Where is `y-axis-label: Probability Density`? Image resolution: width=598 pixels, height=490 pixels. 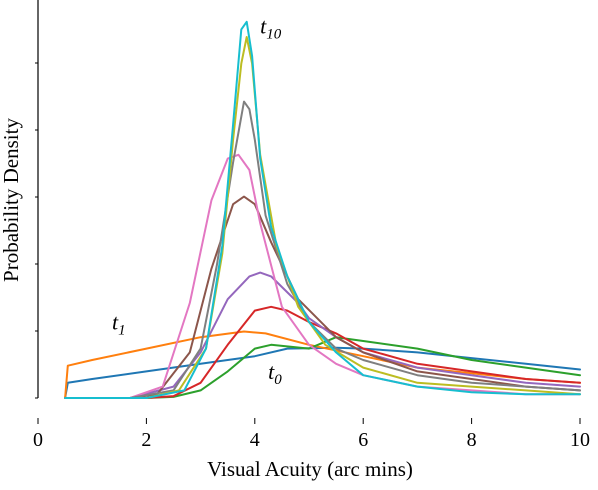
y-axis-label: Probability Density is located at coordinates (11, 200).